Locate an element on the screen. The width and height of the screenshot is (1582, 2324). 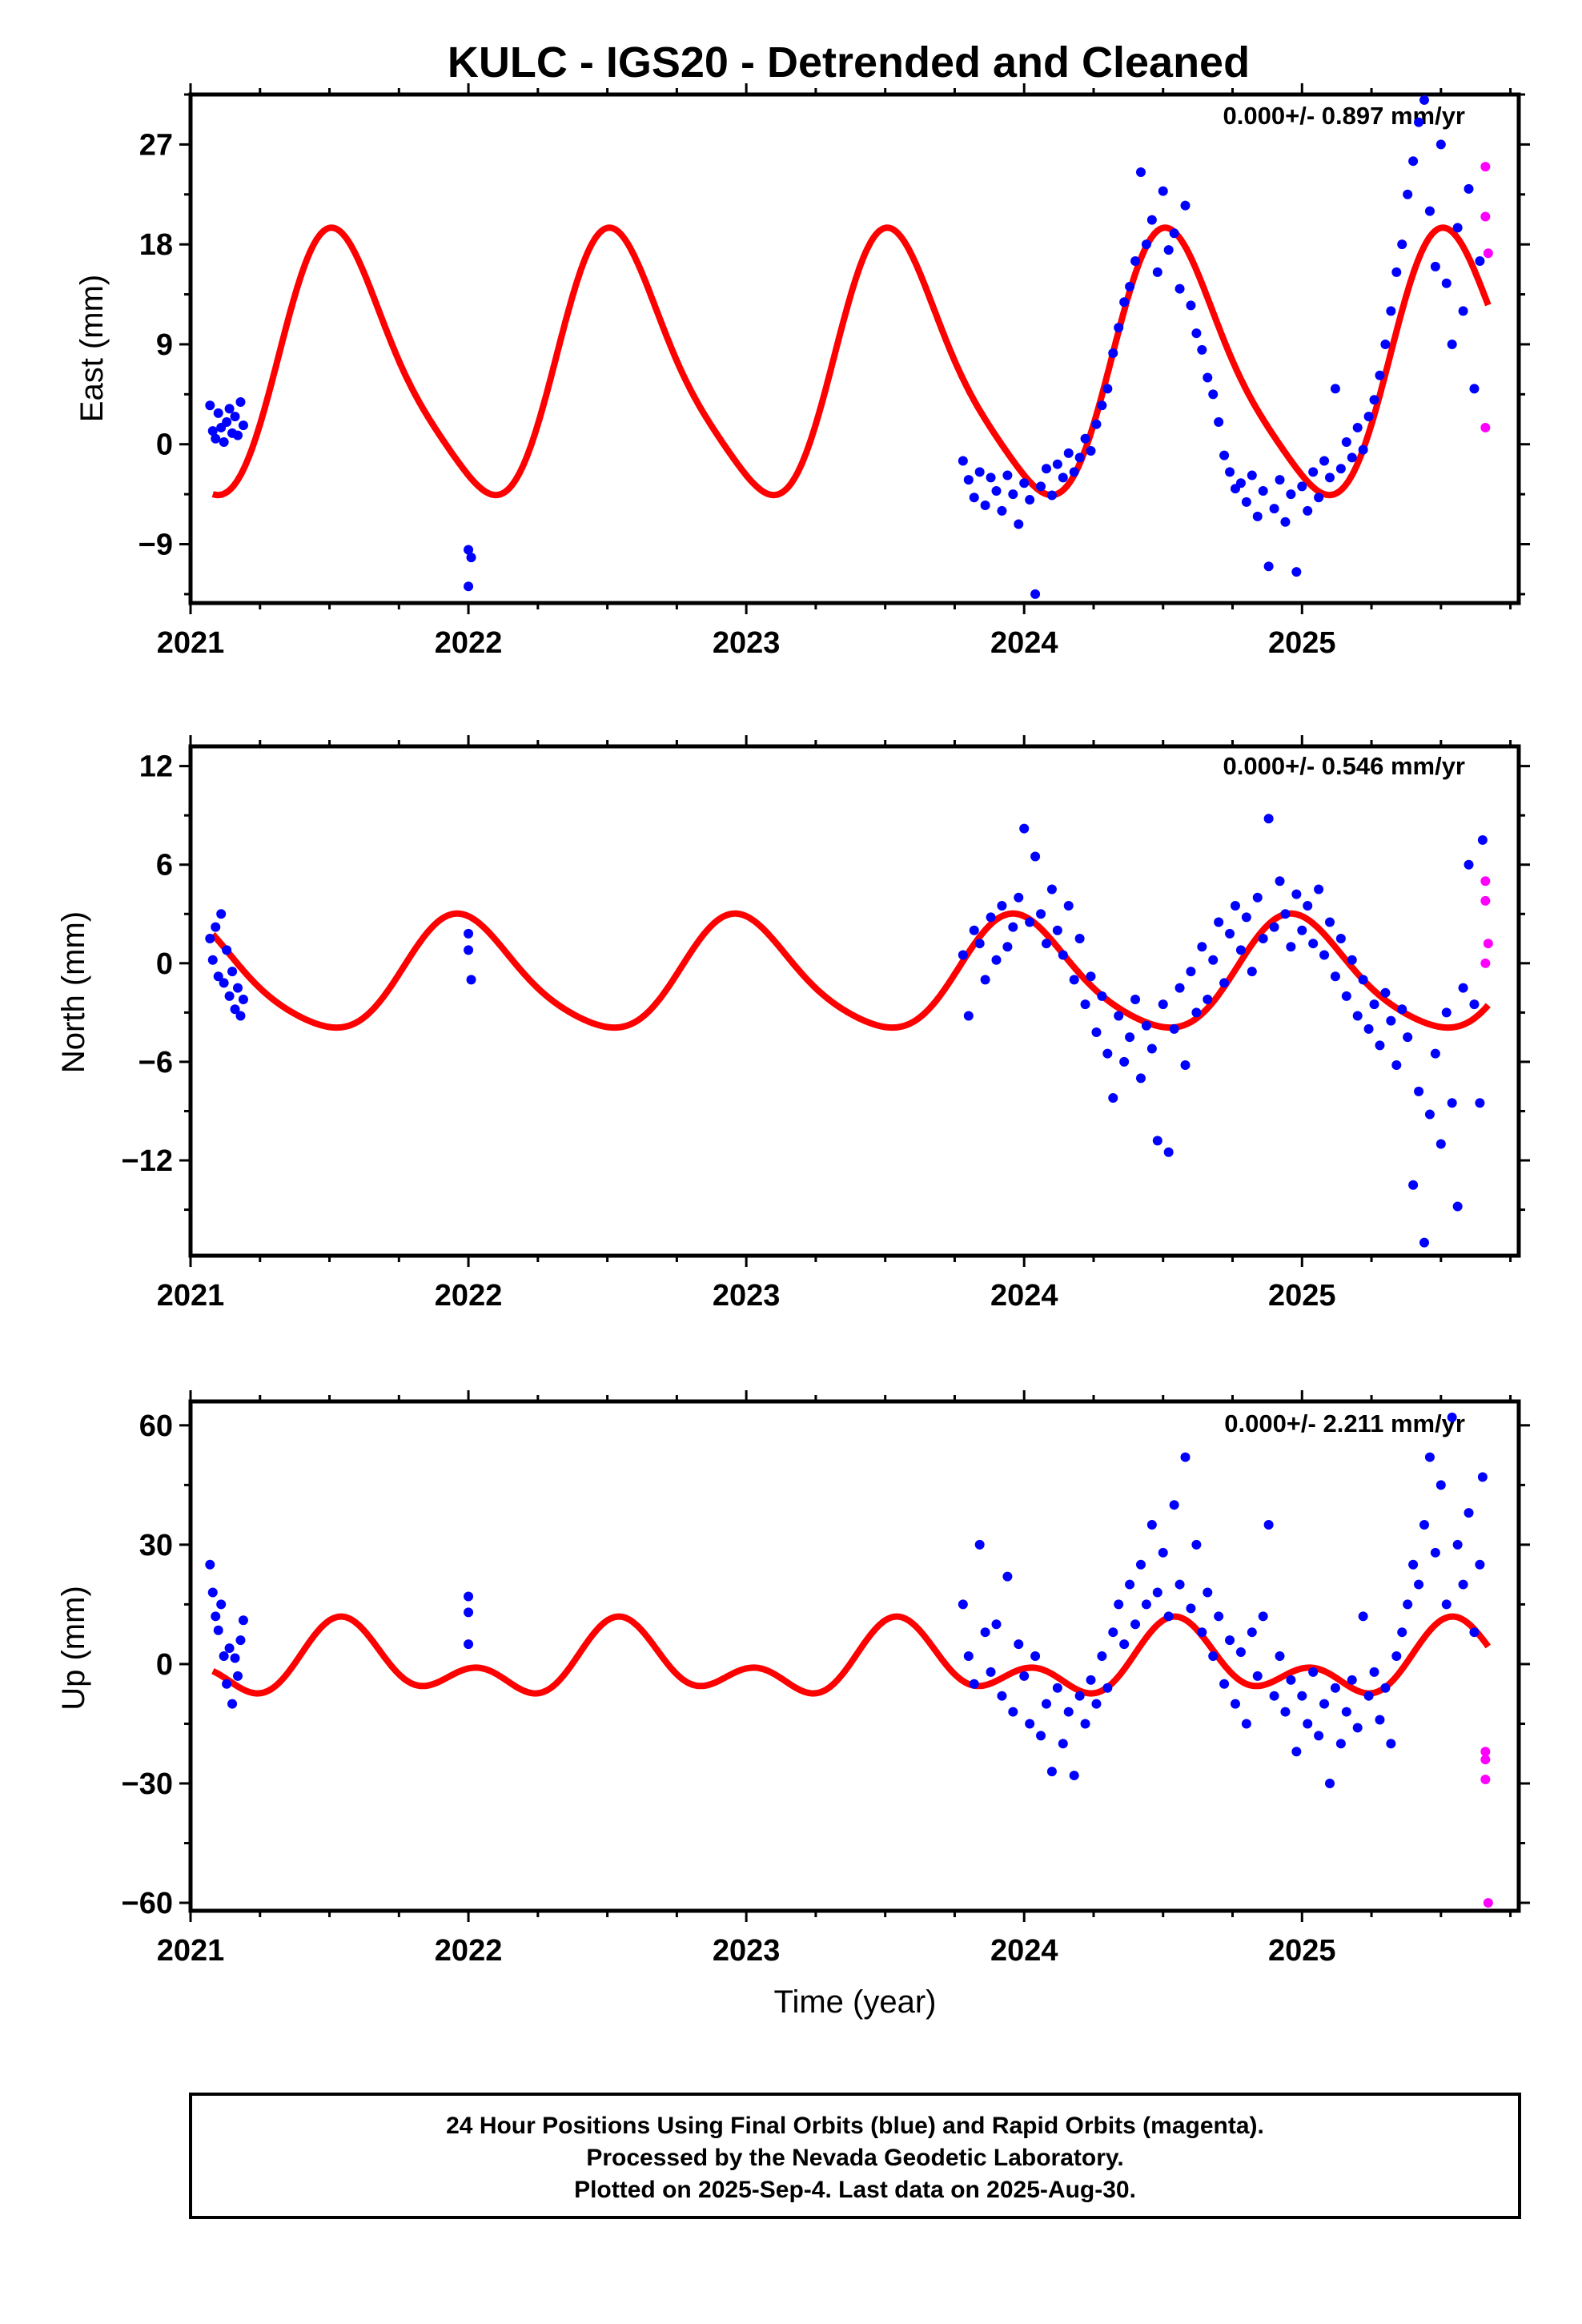
up-y-tick-label: 0 is located at coordinates (164, 1665).